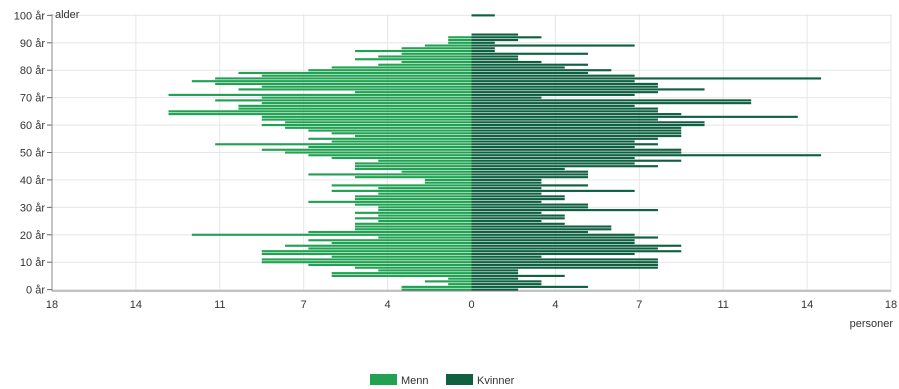 The image size is (899, 389). Describe the element at coordinates (459, 379) in the screenshot. I see `legend-swatch-kvinner` at that location.